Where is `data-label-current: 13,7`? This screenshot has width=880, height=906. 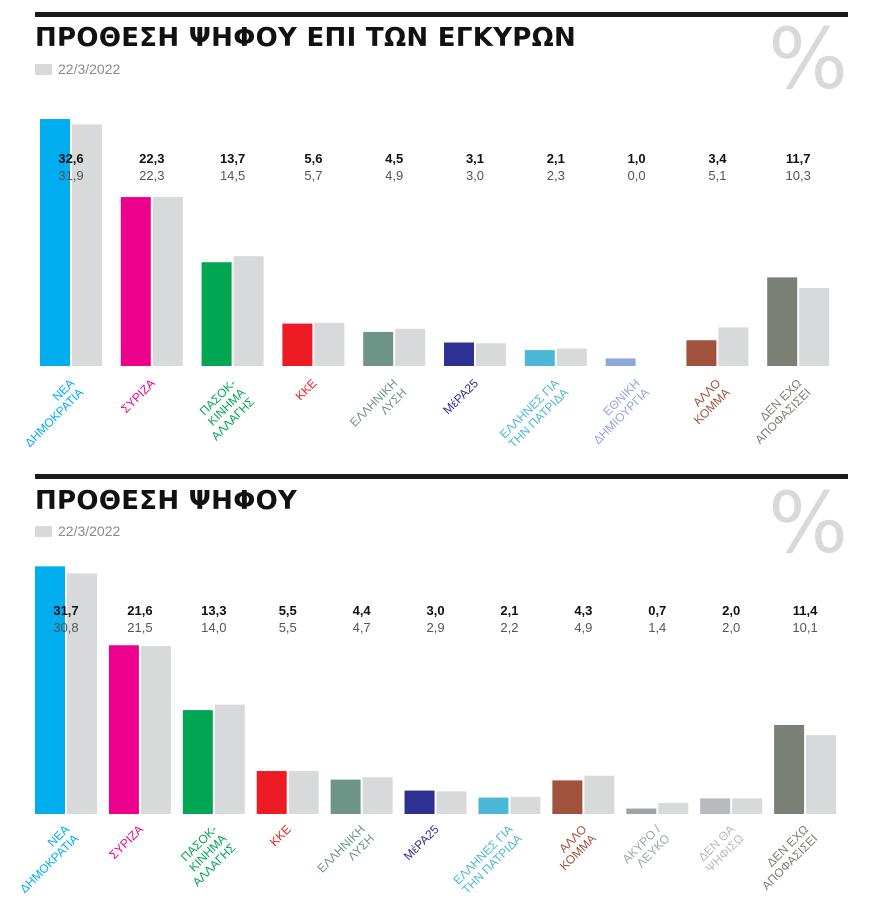
data-label-current: 13,7 is located at coordinates (232, 158).